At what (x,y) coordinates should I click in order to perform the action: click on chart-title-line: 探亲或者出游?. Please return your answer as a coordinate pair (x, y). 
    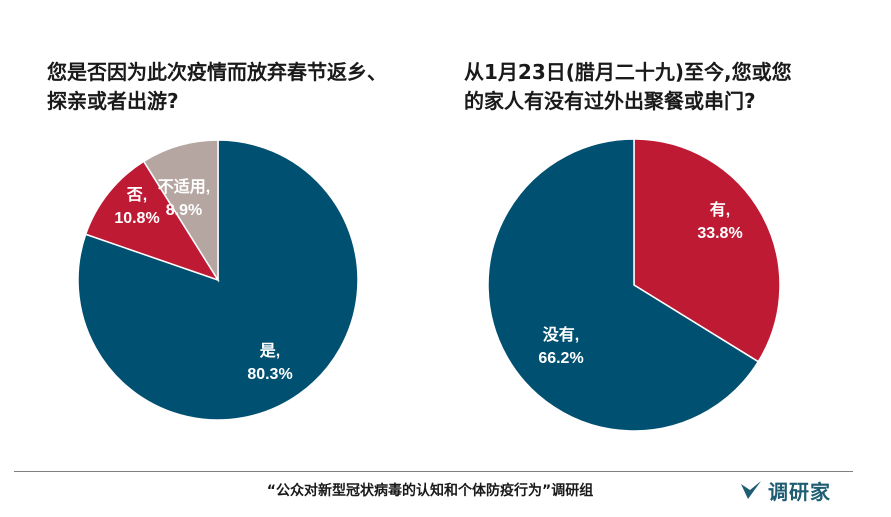
    Looking at the image, I should click on (113, 101).